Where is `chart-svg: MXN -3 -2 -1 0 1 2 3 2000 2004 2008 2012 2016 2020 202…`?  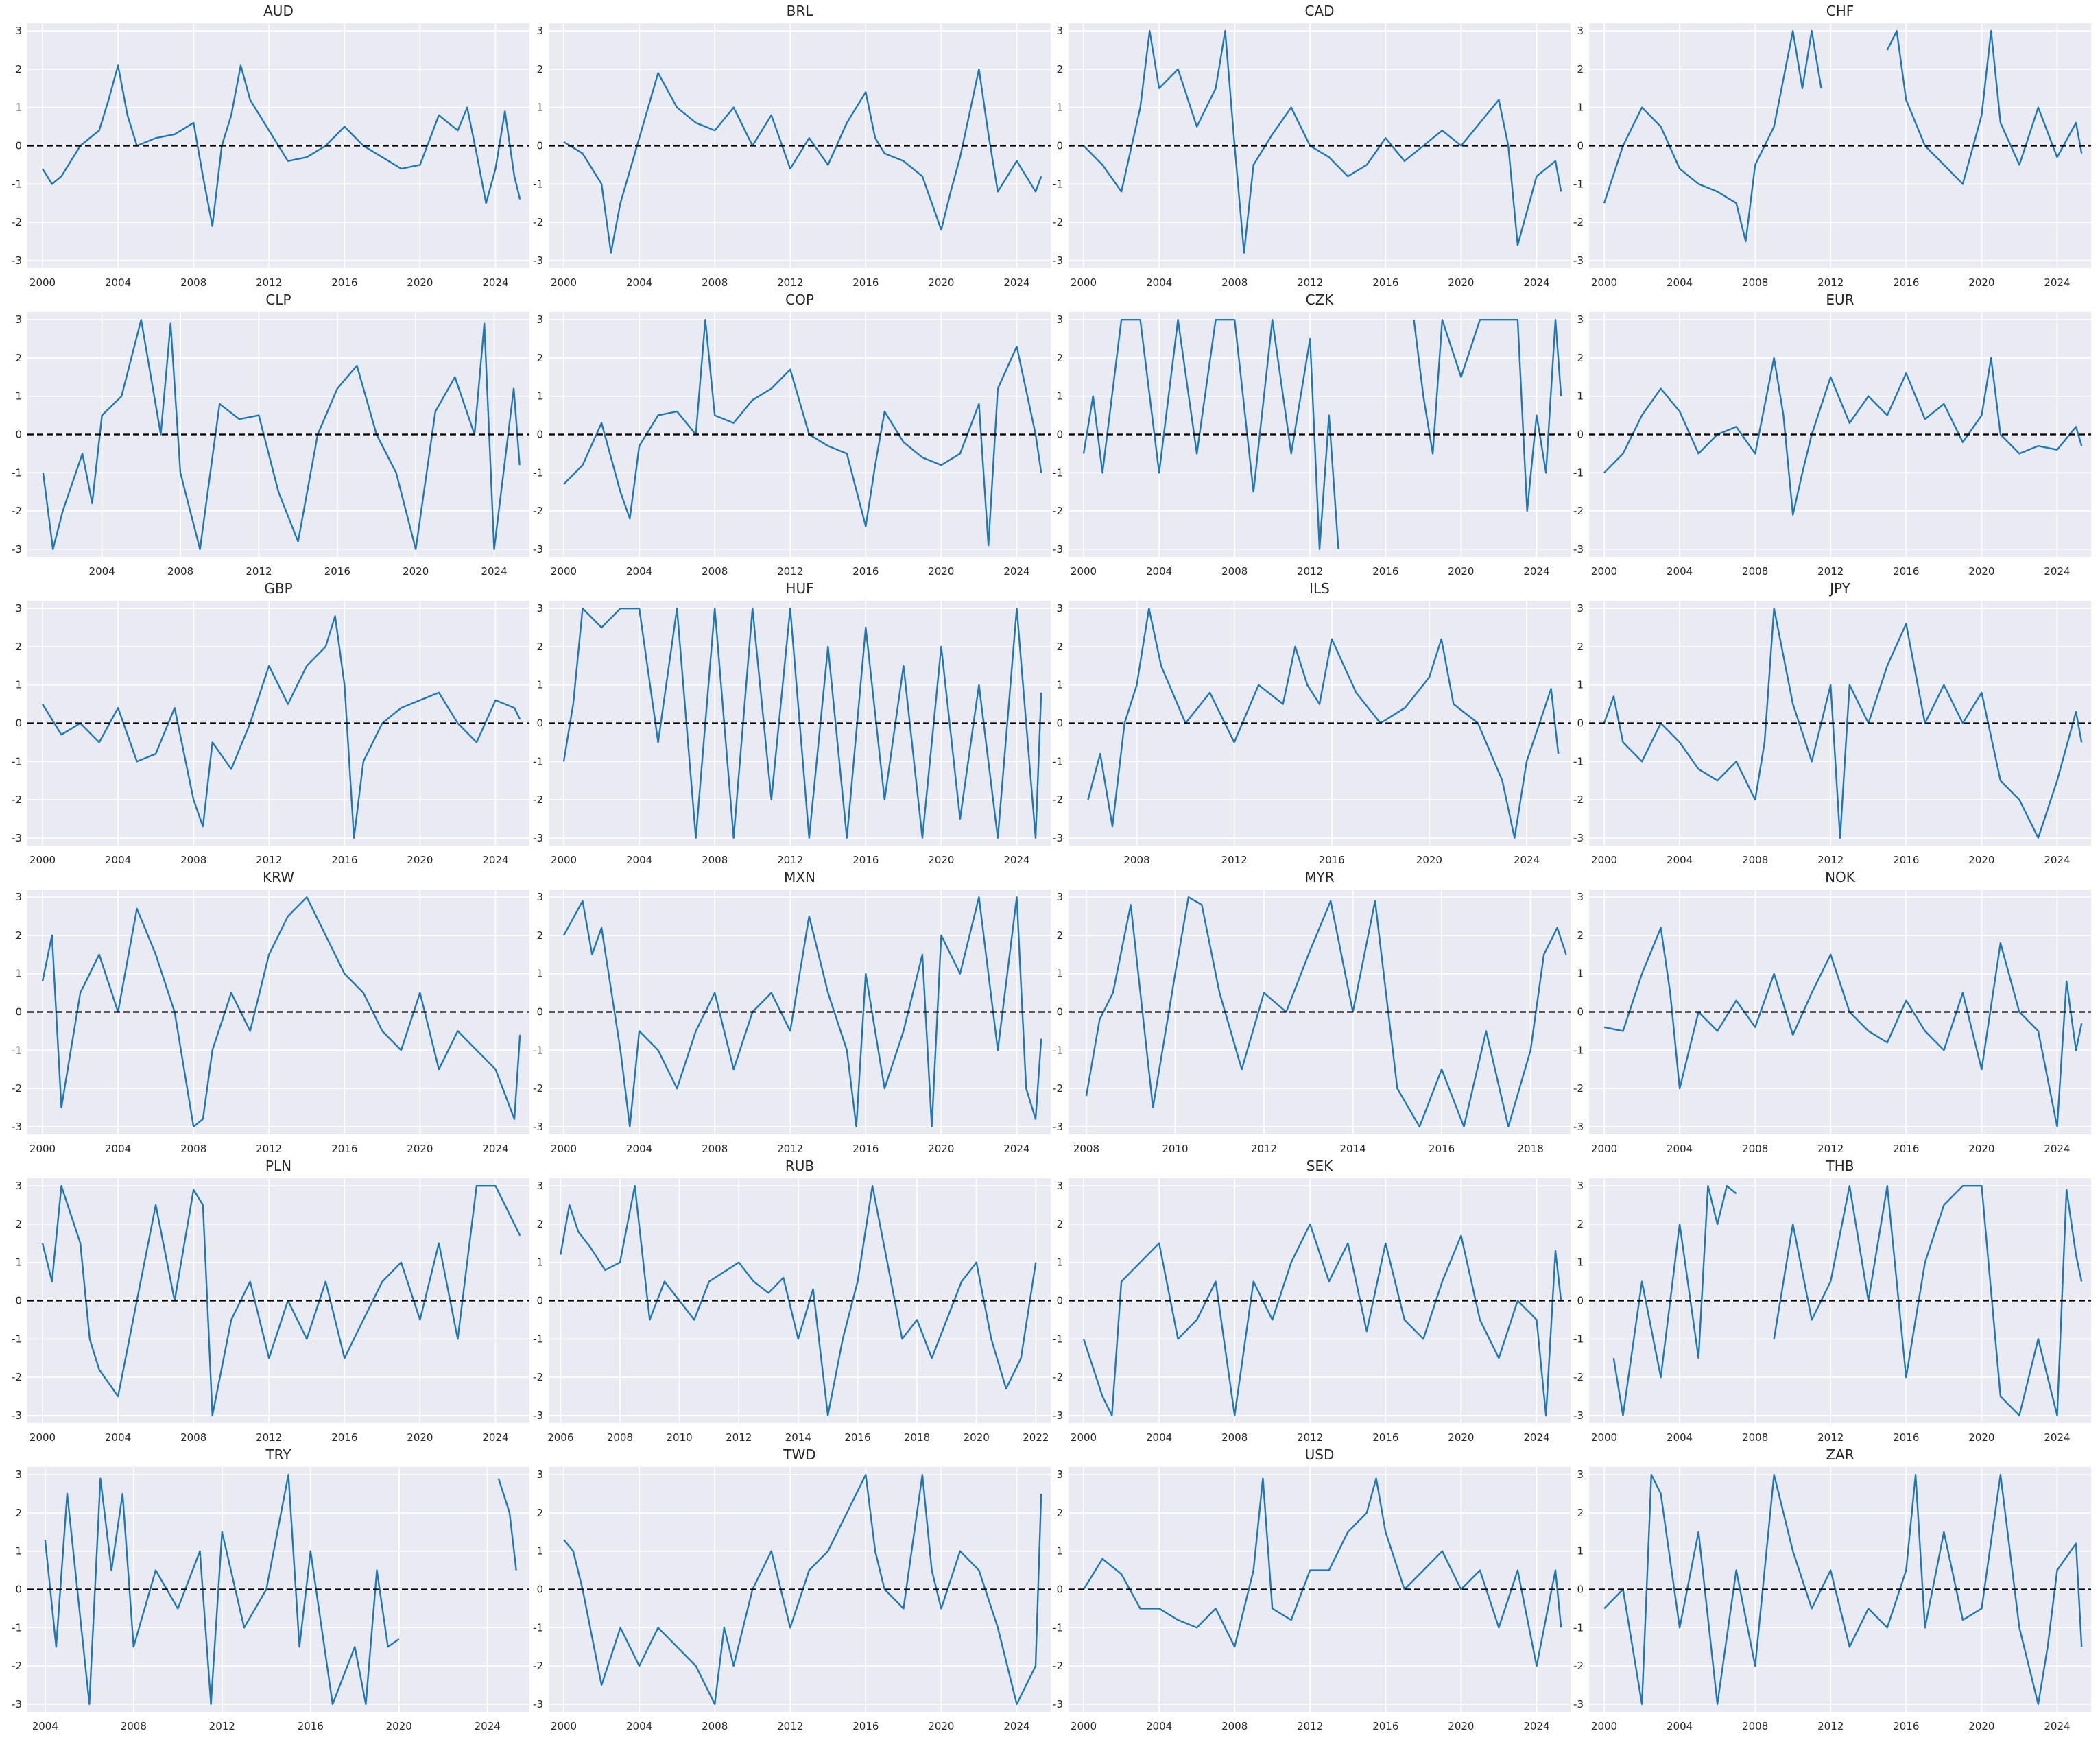
chart-svg: MXN -3 -2 -1 0 1 2 3 2000 2004 2008 2012 2016 2020 202… is located at coordinates (792, 1012).